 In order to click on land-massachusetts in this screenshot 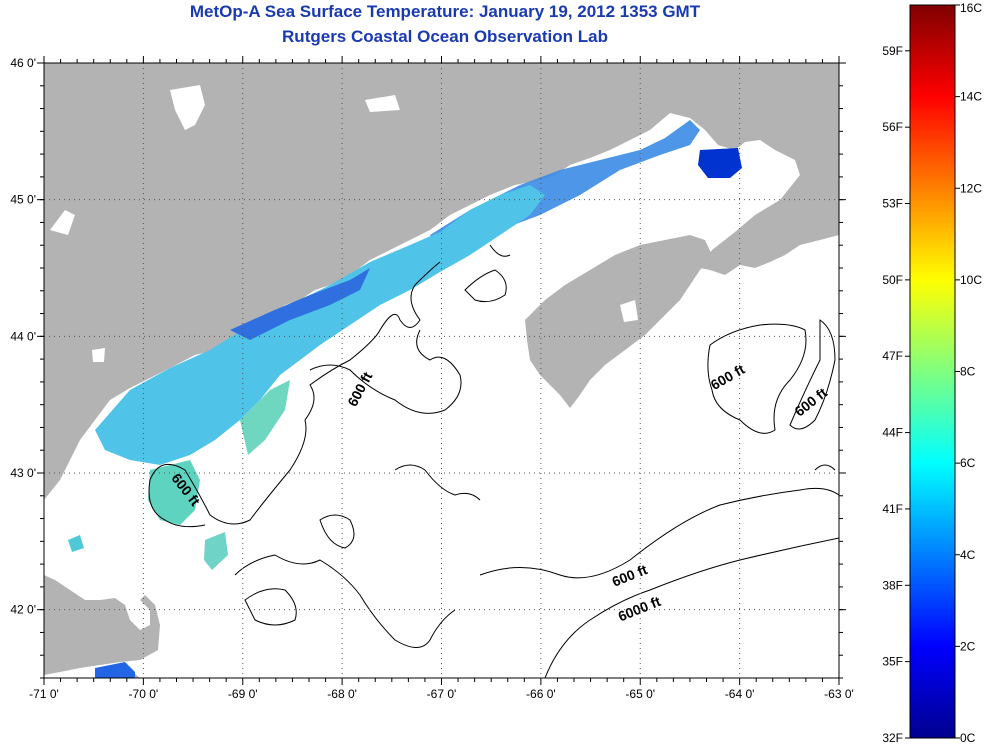, I will do `click(102, 625)`.